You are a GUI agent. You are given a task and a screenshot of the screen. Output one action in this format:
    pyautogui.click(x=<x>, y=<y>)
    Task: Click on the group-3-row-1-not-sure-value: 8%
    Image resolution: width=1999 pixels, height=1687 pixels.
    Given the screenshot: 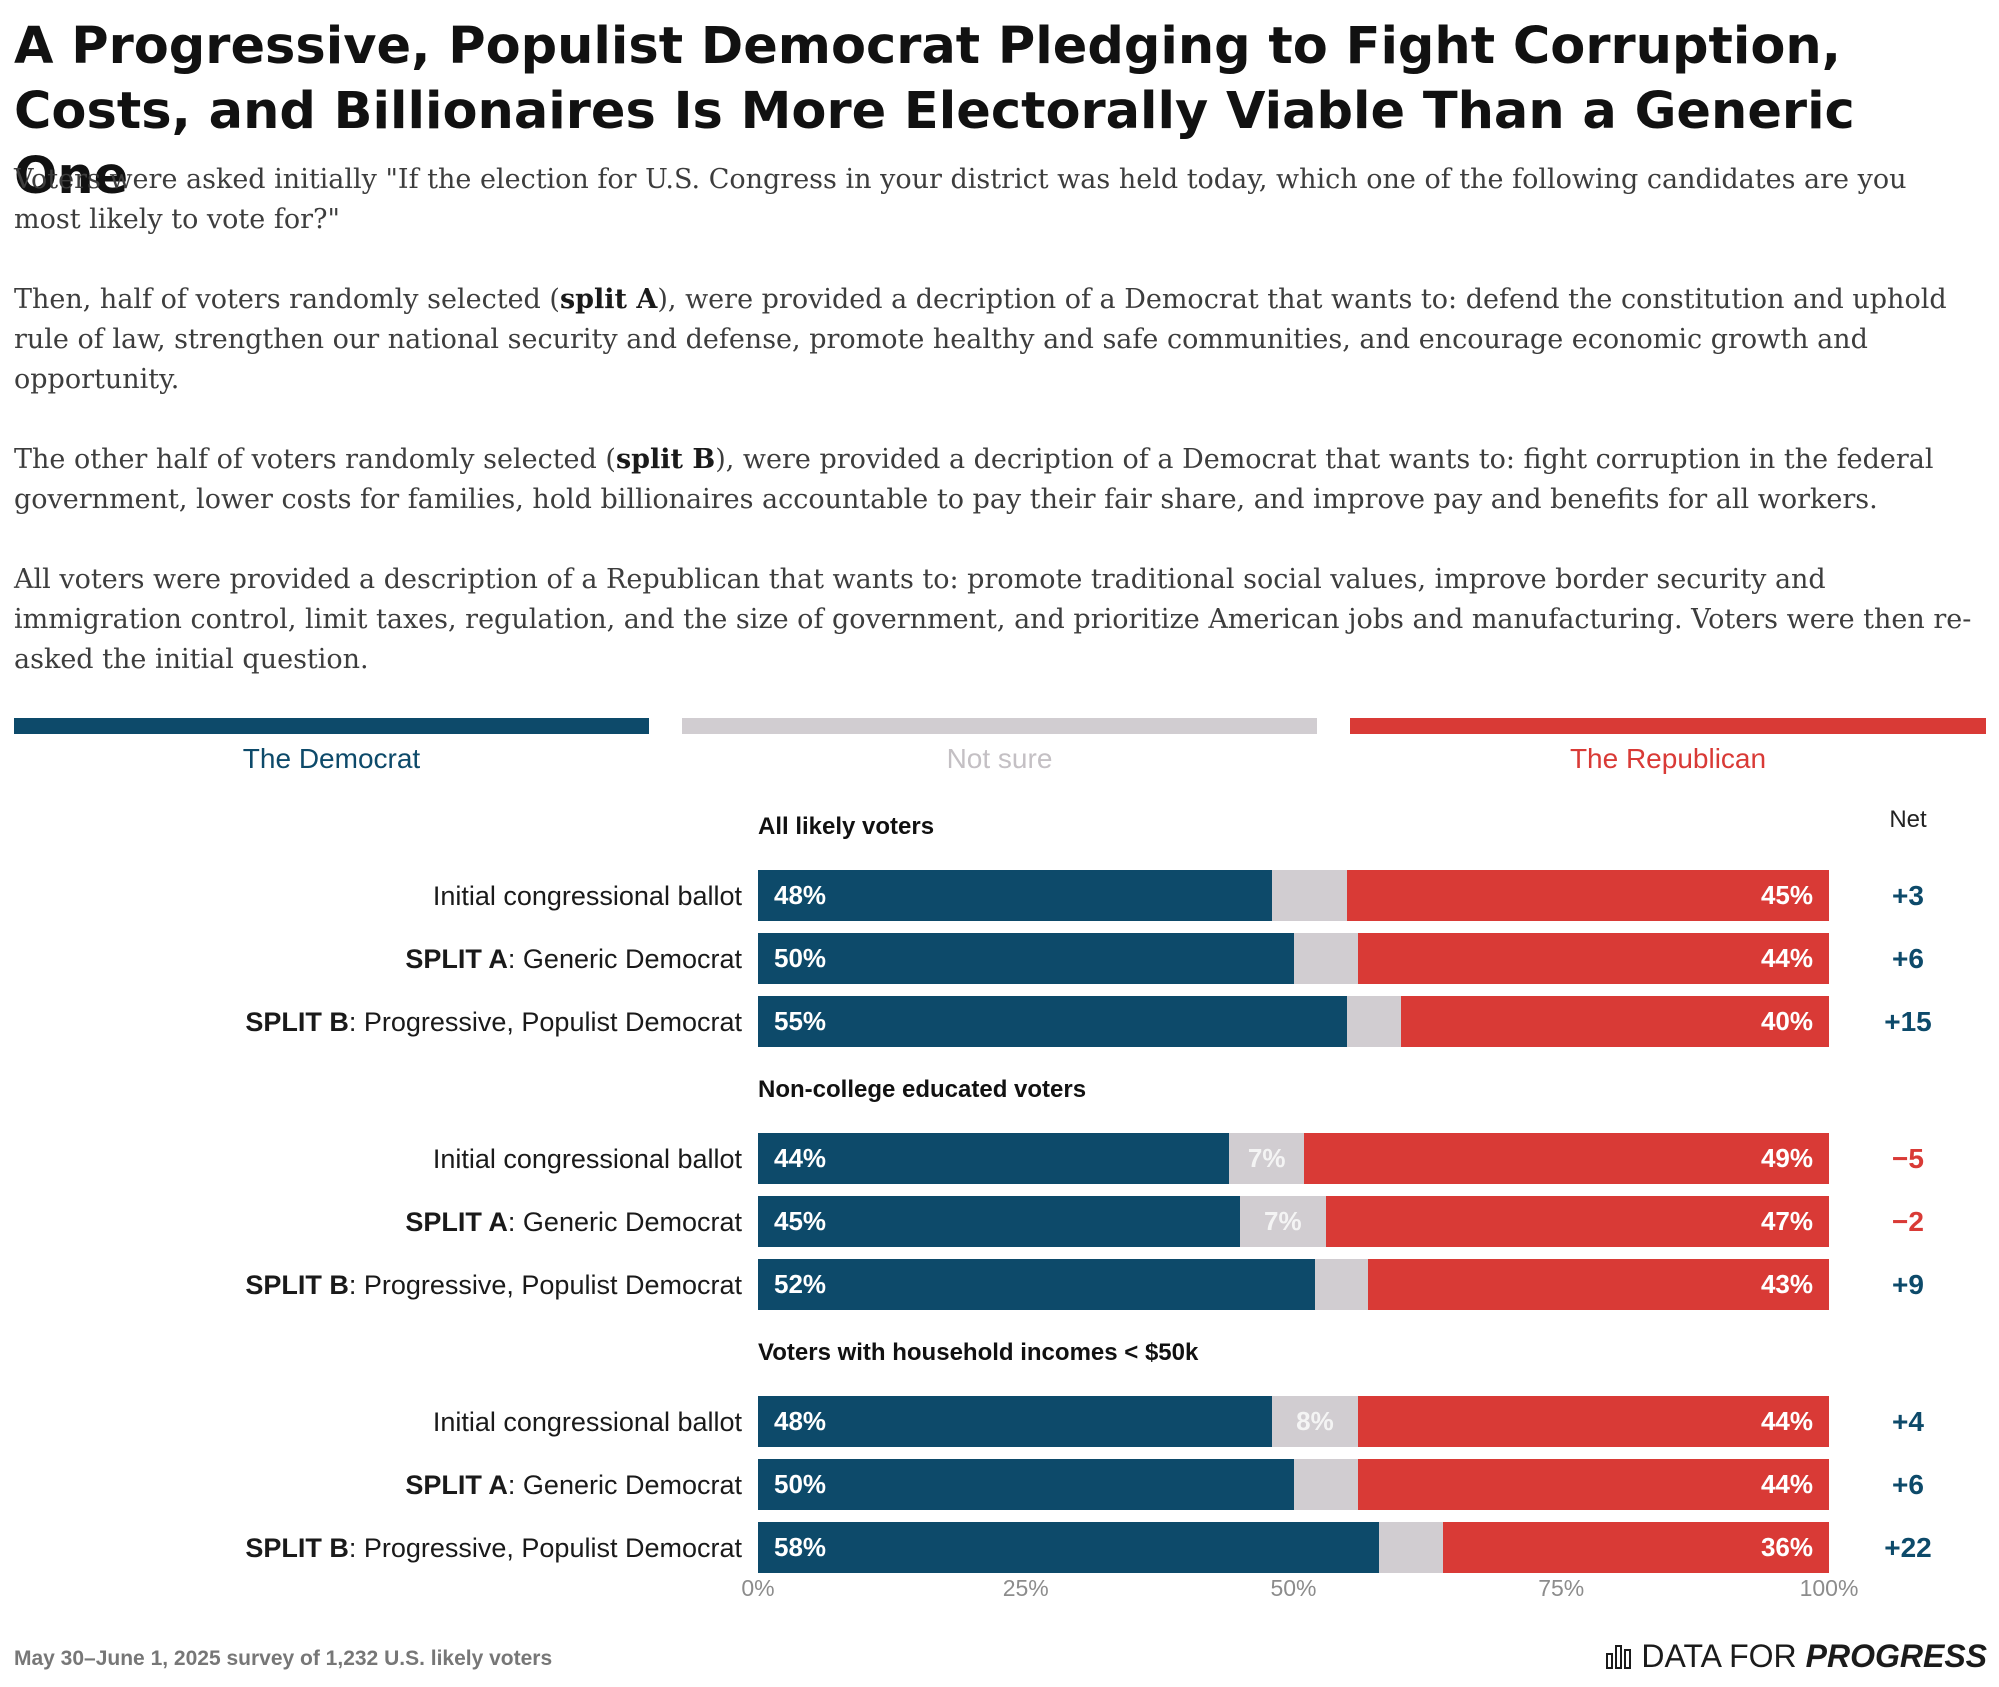 What is the action you would take?
    pyautogui.click(x=1315, y=1421)
    